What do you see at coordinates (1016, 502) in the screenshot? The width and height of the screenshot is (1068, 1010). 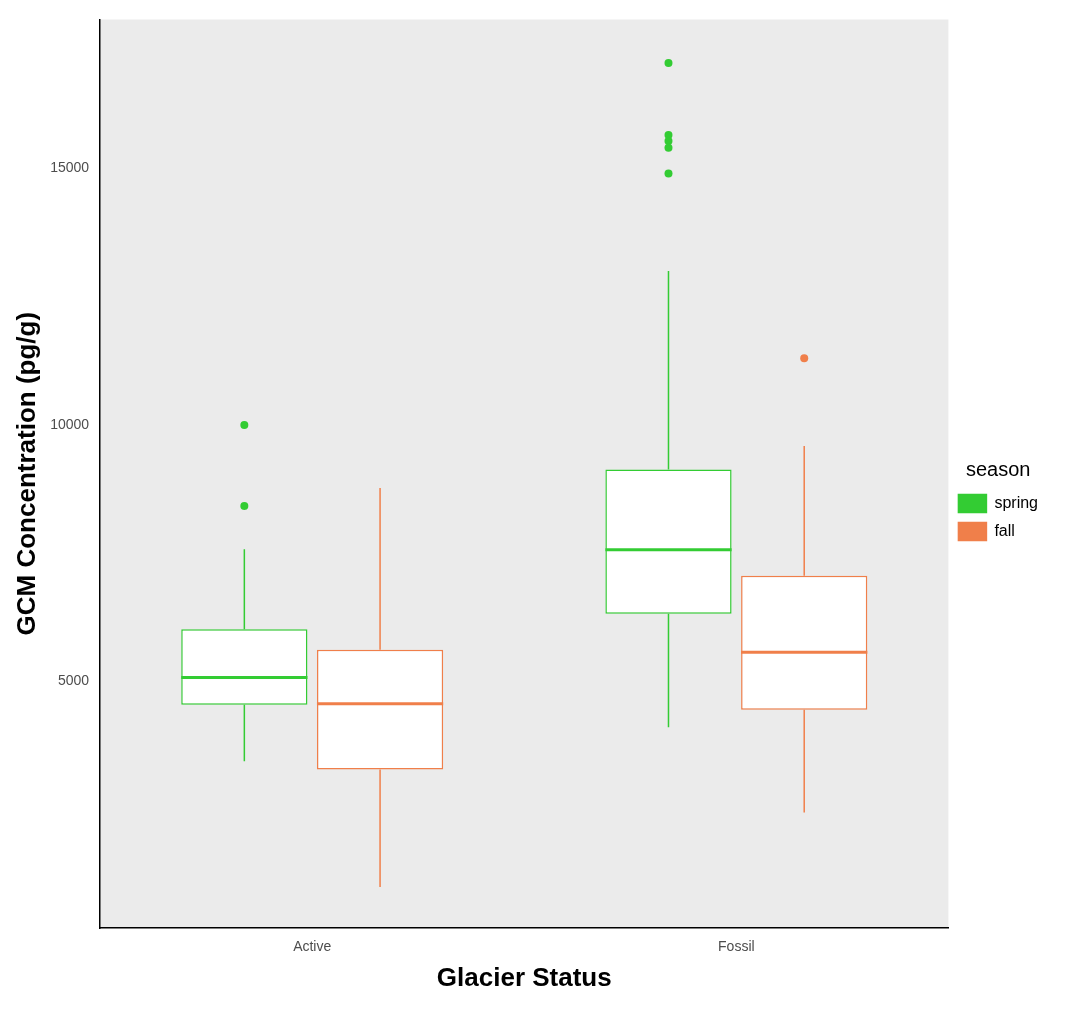 I see `legend-label: spring` at bounding box center [1016, 502].